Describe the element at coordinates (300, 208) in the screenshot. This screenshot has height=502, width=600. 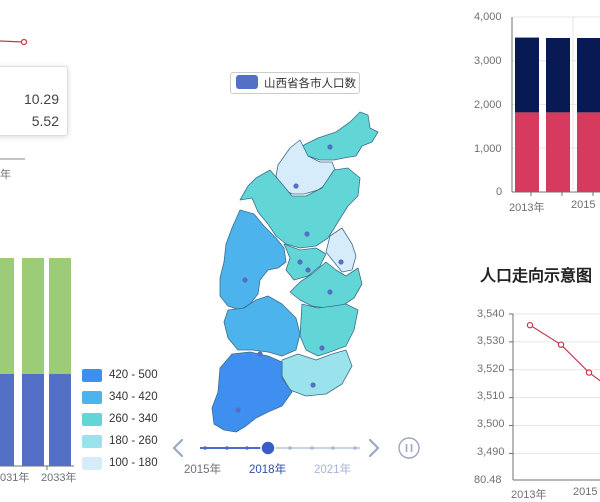
I see `region-xinzhou` at that location.